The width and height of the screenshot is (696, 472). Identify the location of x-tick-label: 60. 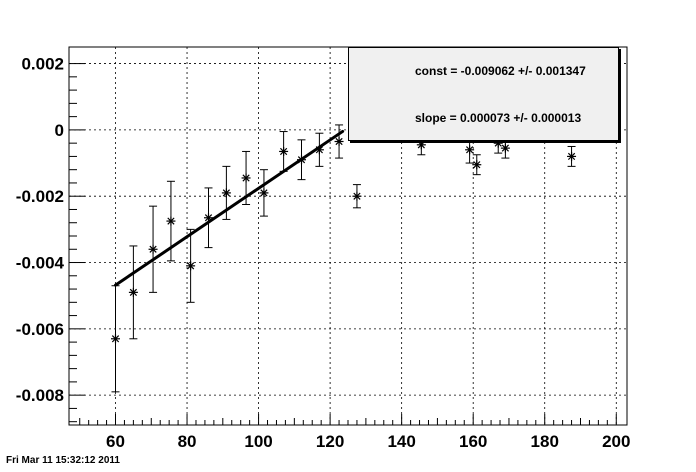
(115, 441).